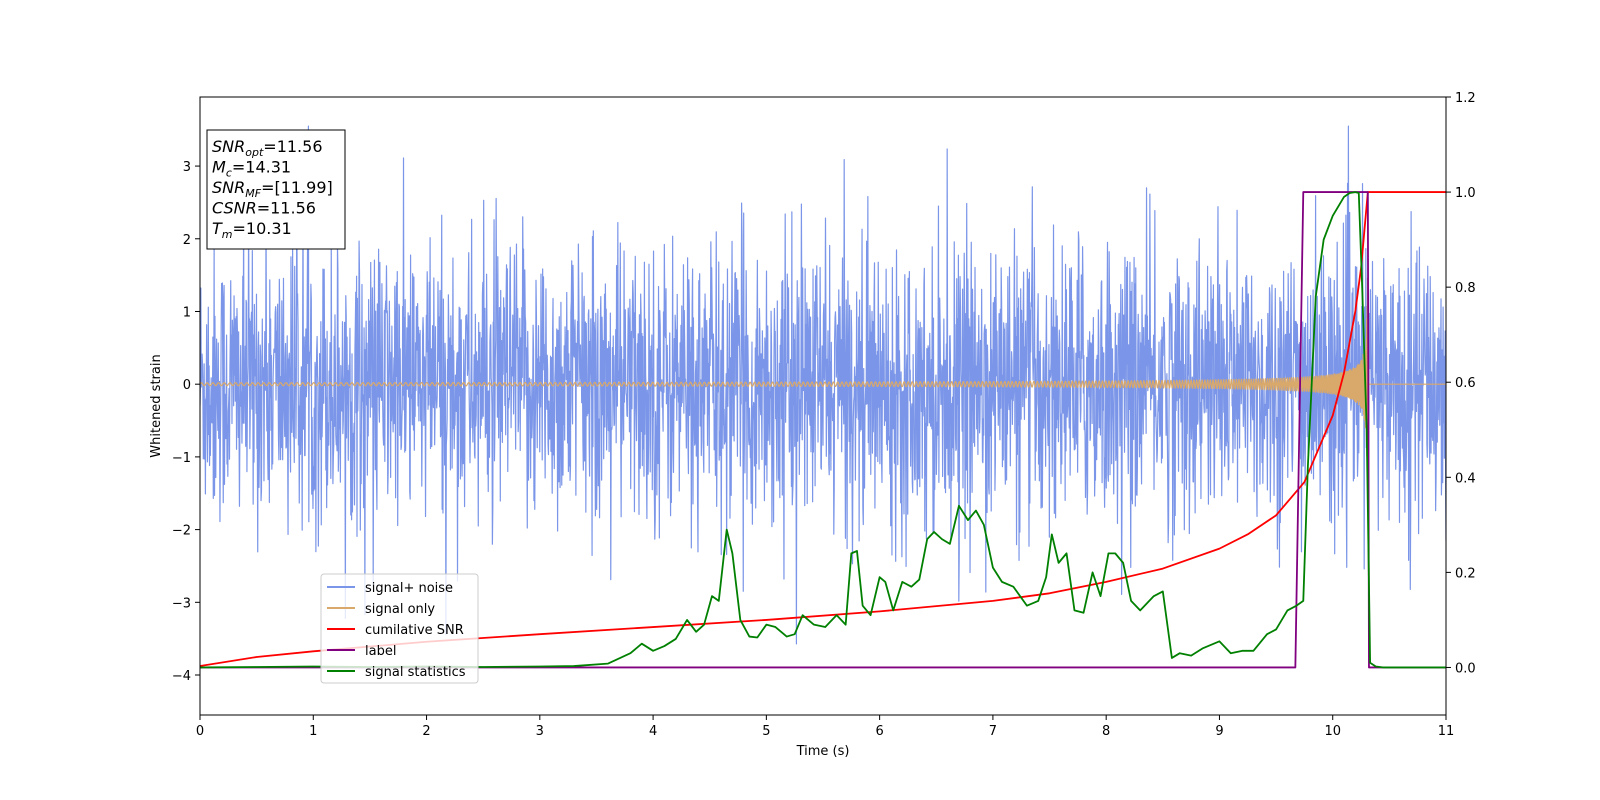 This screenshot has height=800, width=1600. I want to click on legend-label: signal only, so click(400, 609).